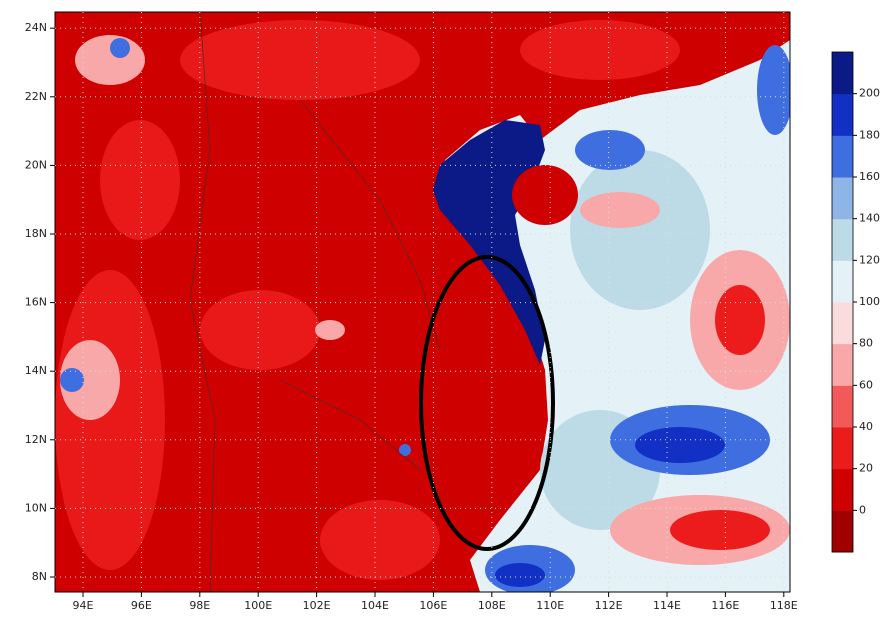 The height and width of the screenshot is (636, 894). I want to click on colorbar-label: 160, so click(869, 176).